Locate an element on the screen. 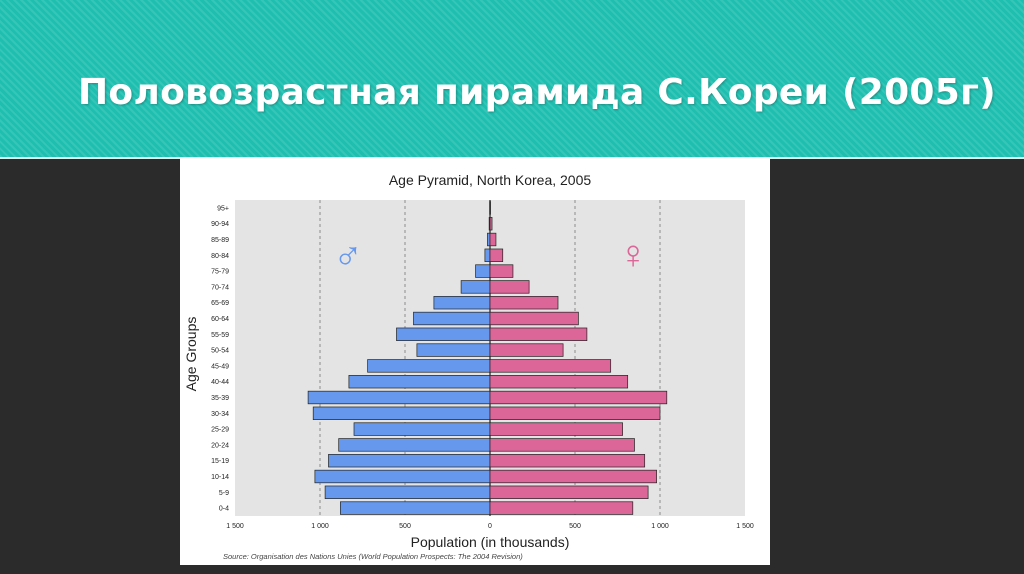 This screenshot has height=574, width=1024. chart-title: Age Pyramid, North Korea, 2005 is located at coordinates (490, 180).